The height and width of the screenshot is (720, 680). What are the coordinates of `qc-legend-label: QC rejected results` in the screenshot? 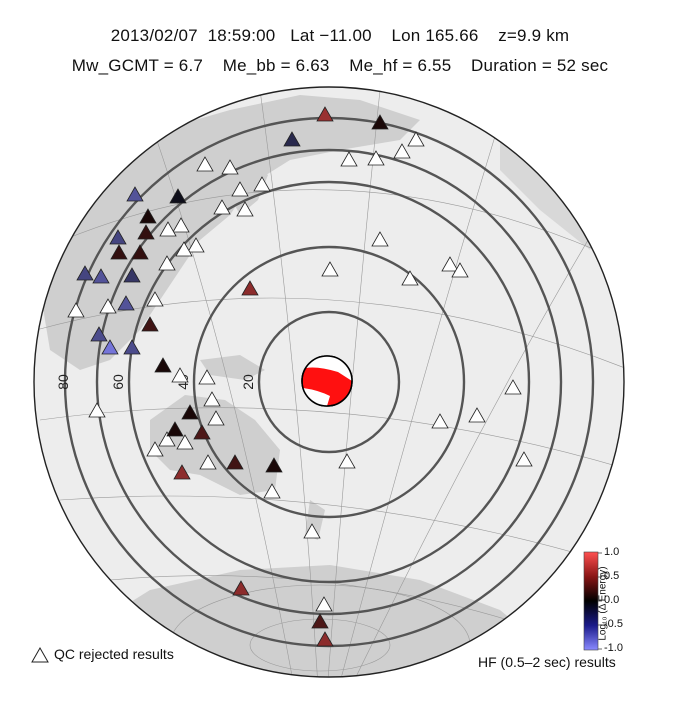 It's located at (114, 654).